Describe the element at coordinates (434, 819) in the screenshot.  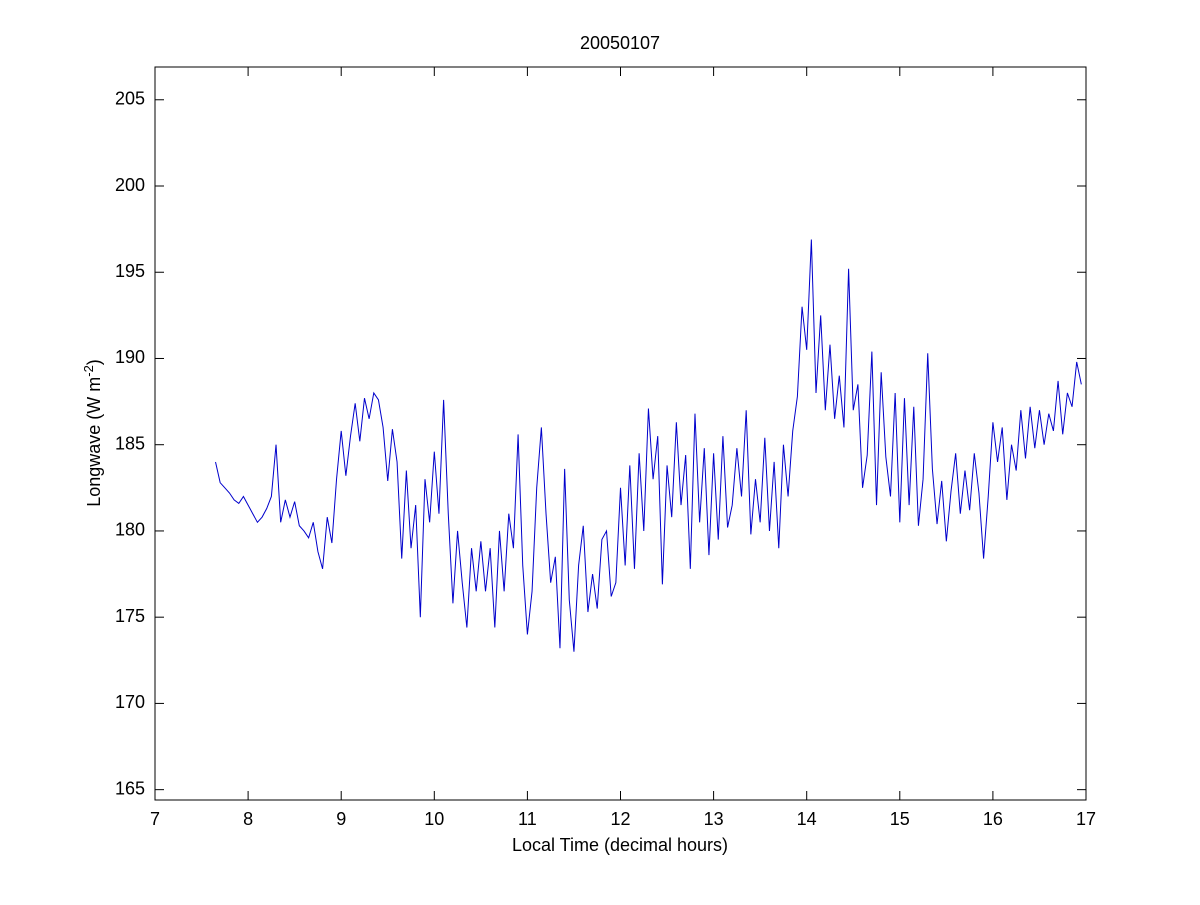
I see `x-tick-label: 10` at that location.